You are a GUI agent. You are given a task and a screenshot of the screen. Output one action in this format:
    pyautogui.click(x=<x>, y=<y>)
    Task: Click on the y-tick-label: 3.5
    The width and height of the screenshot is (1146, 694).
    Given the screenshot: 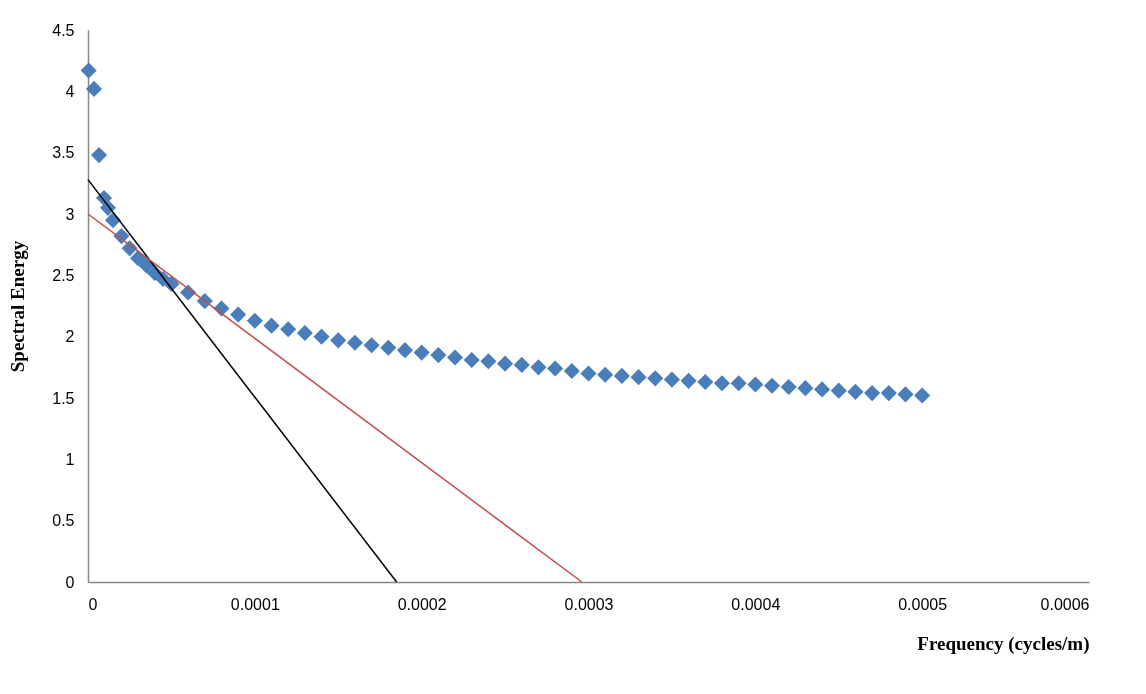 What is the action you would take?
    pyautogui.click(x=63, y=153)
    